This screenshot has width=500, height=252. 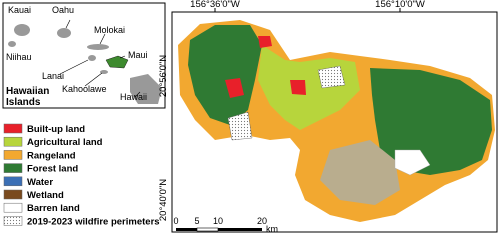 I want to click on island-label: Molokai, so click(x=109, y=30).